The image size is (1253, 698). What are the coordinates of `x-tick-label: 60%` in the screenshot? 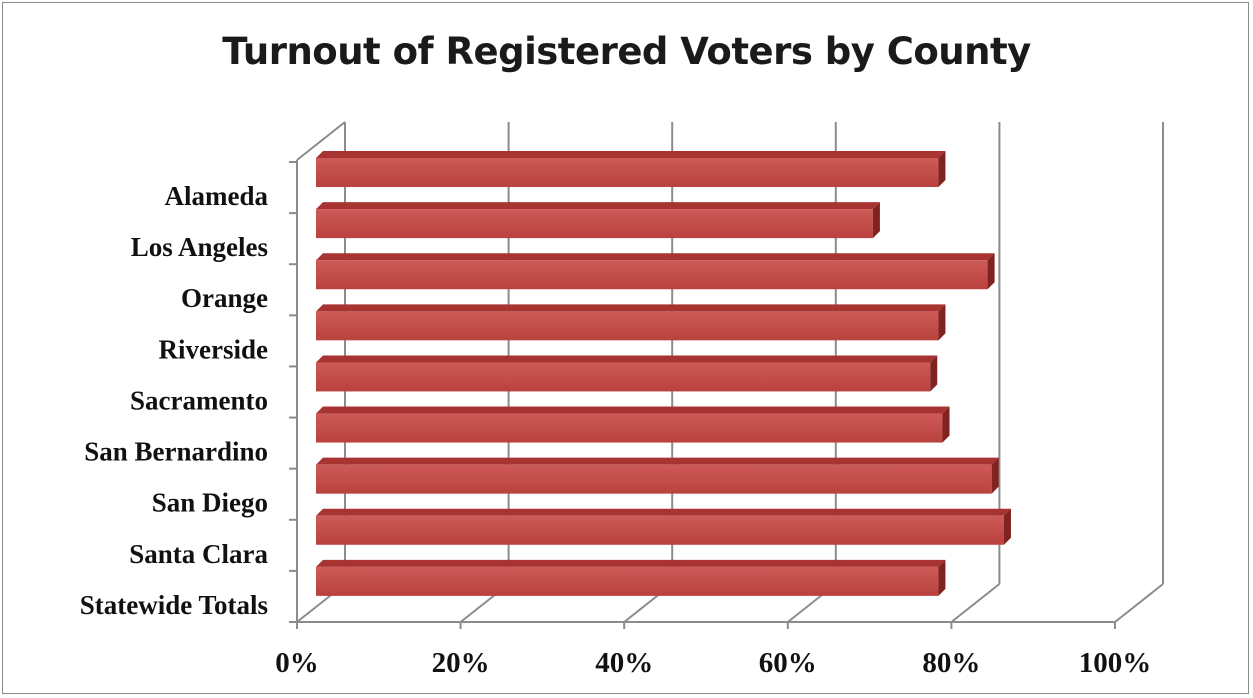 It's located at (788, 663).